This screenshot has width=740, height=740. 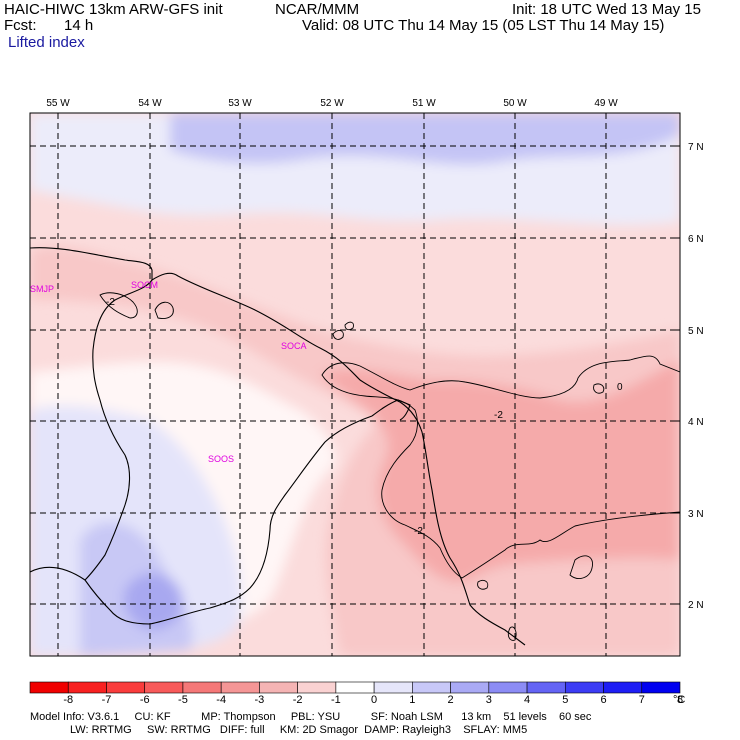 What do you see at coordinates (425, 139) in the screenshot?
I see `shading-blue-north` at bounding box center [425, 139].